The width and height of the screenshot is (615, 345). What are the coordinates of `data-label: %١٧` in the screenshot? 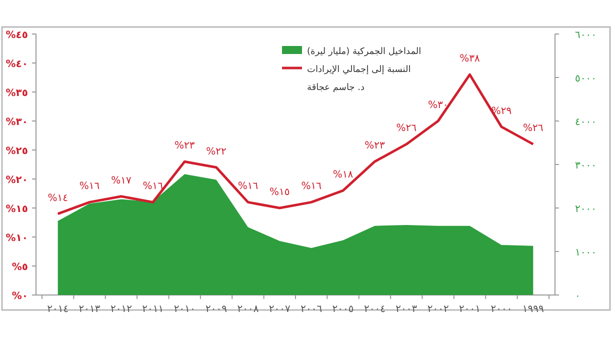 It's located at (121, 180).